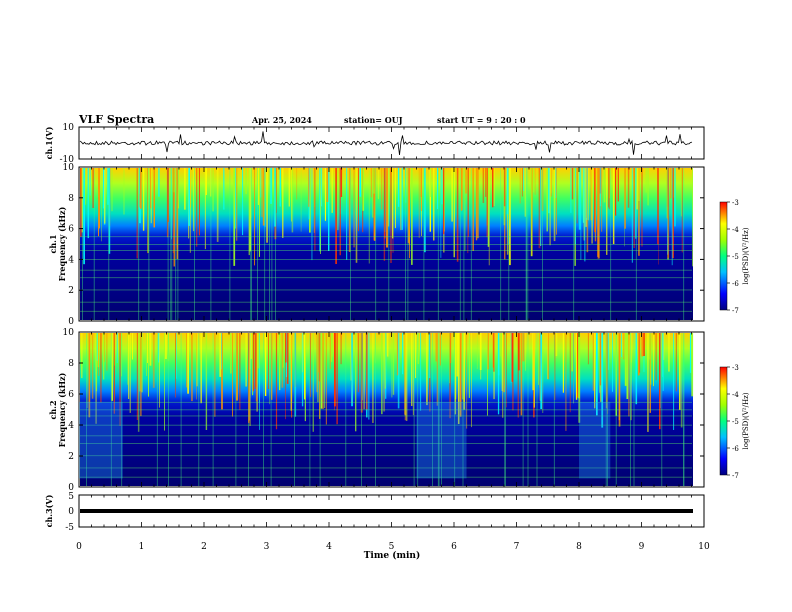 The height and width of the screenshot is (612, 792). I want to click on x-tick-label: 1, so click(142, 547).